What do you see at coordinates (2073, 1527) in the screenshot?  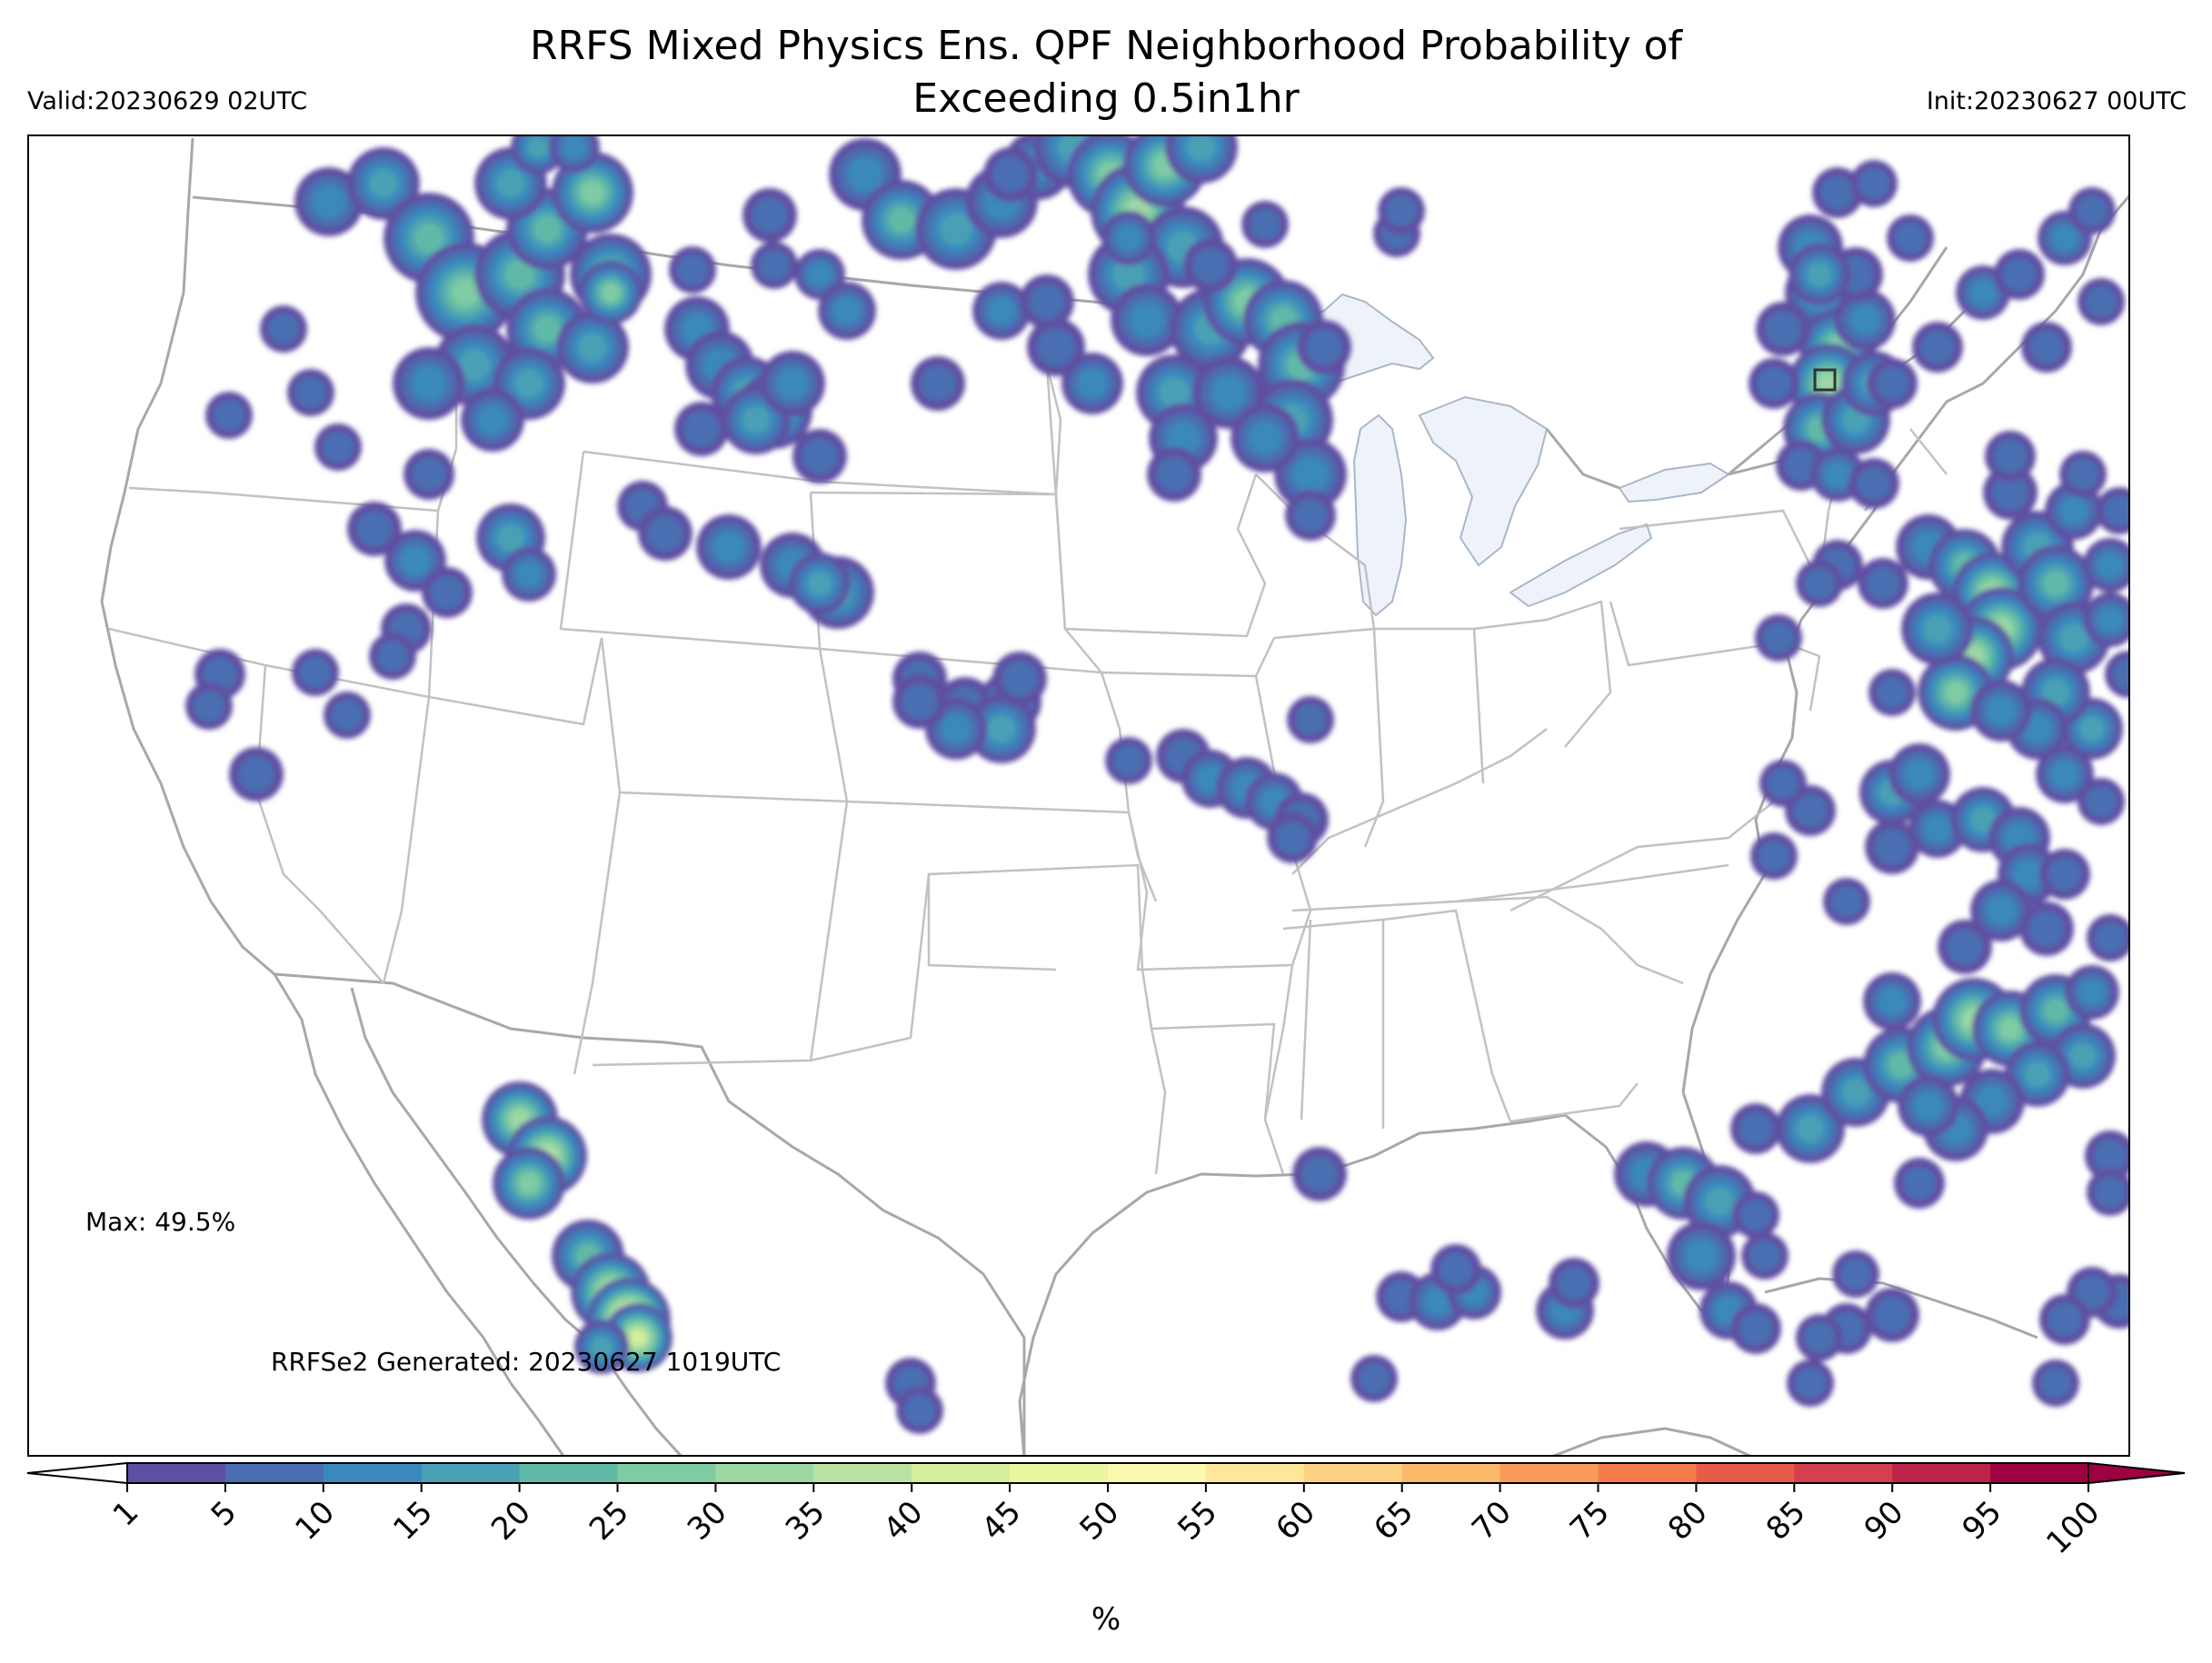 I see `colorbar-tick-label: 100` at bounding box center [2073, 1527].